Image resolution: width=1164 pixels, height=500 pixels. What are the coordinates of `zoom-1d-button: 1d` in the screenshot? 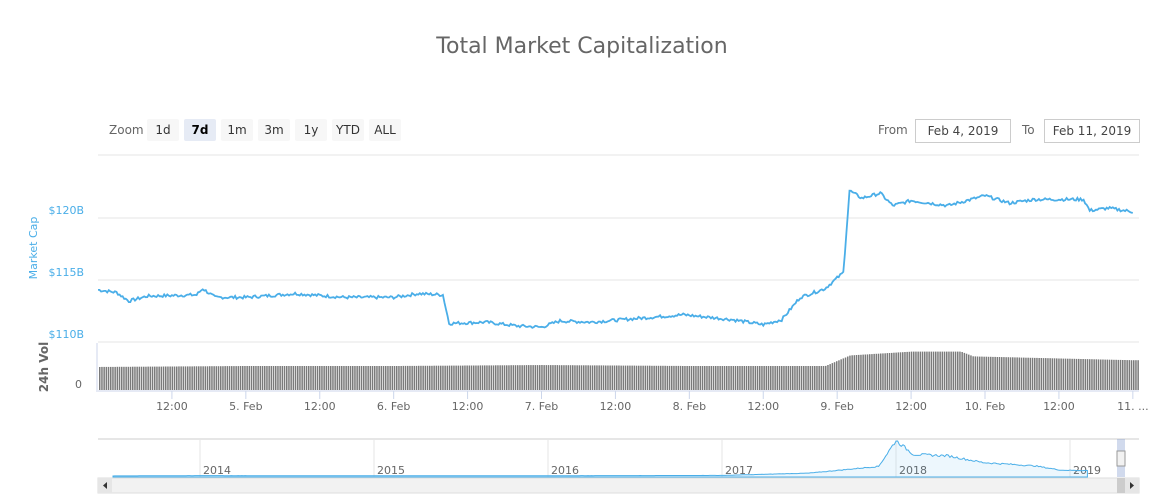 It's located at (163, 130).